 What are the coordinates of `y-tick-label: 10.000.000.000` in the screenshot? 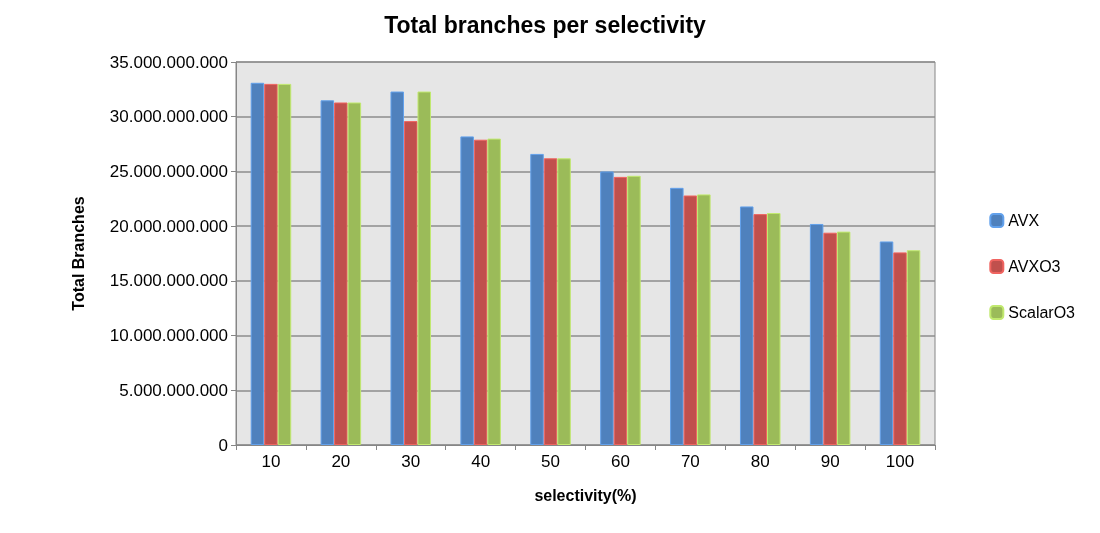 It's located at (168, 336).